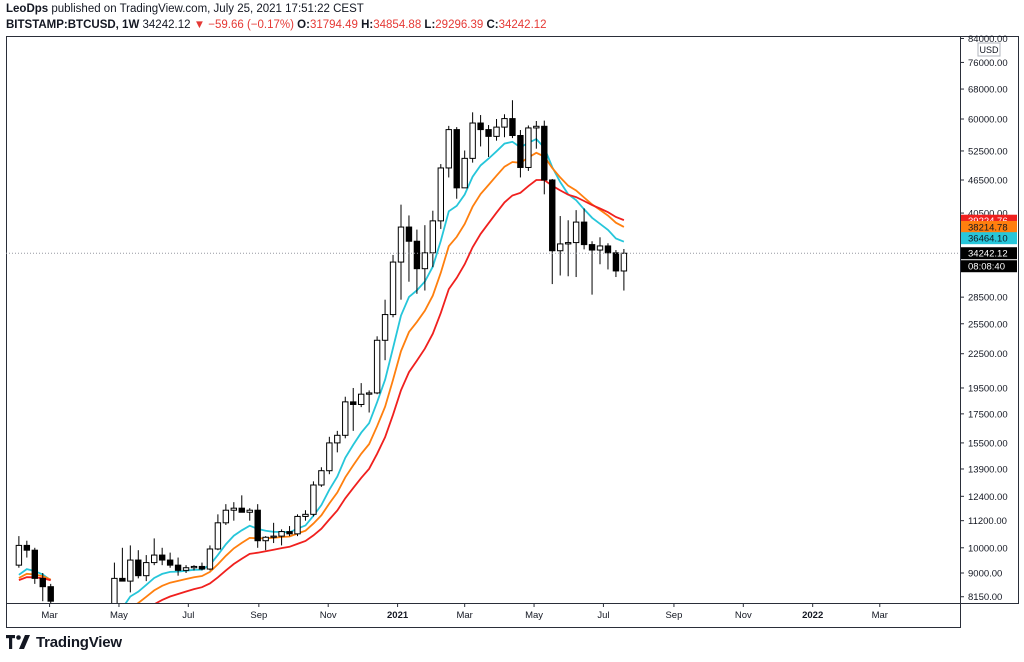 This screenshot has width=1024, height=662. Describe the element at coordinates (258, 615) in the screenshot. I see `x-tick-label: Sep` at that location.